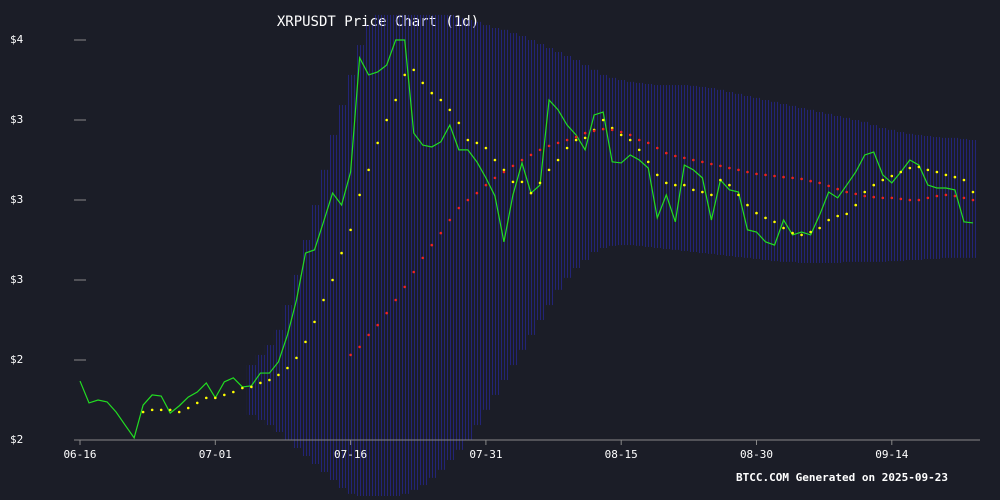 The image size is (1000, 500). What do you see at coordinates (891, 454) in the screenshot?
I see `x-tick-label: 09-14` at bounding box center [891, 454].